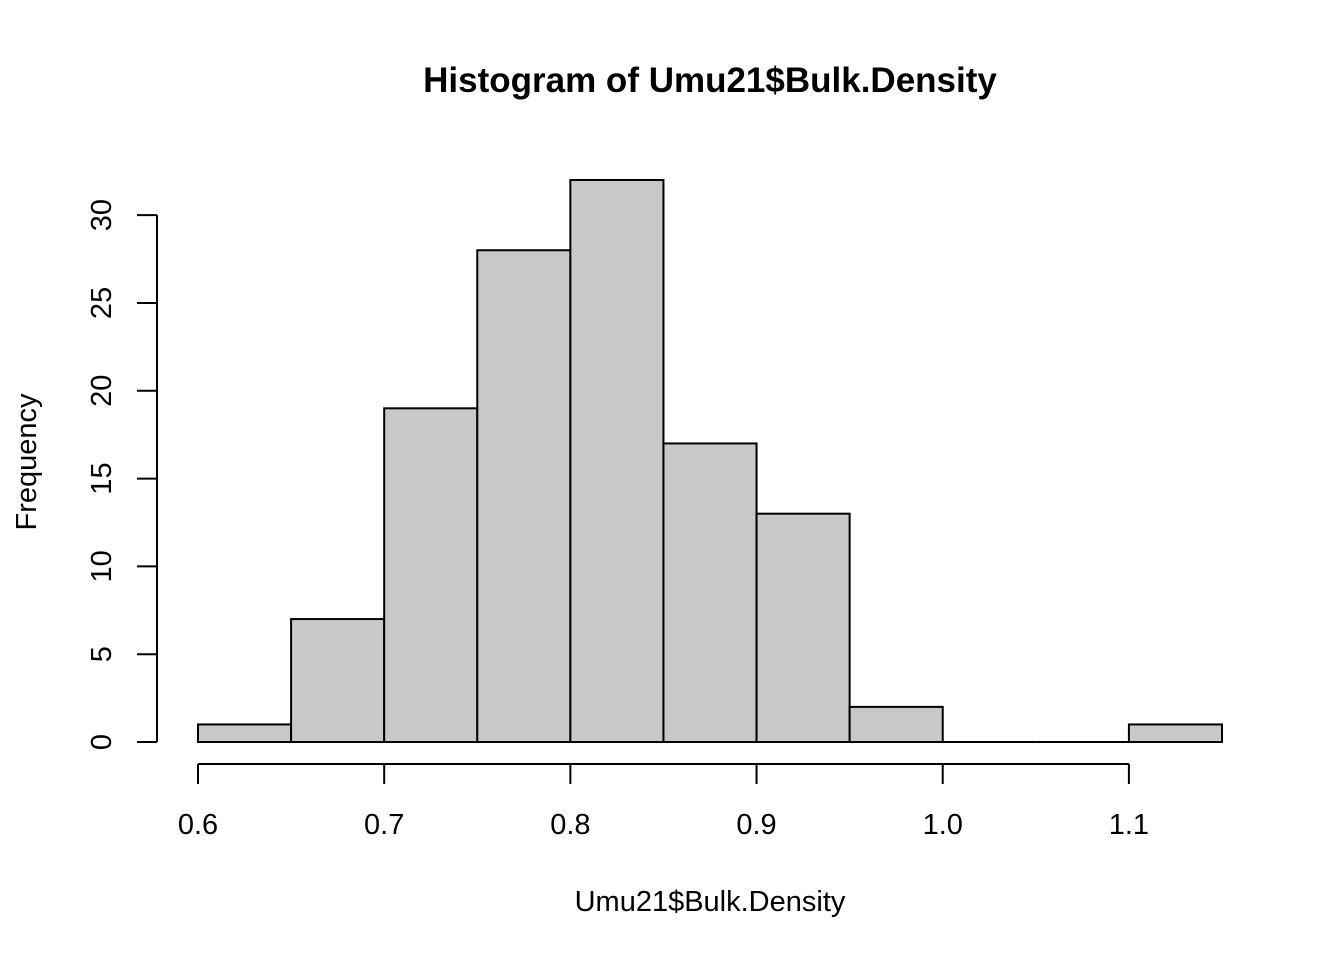 The image size is (1344, 960). What do you see at coordinates (198, 825) in the screenshot?
I see `x-tick-label: 0.6` at bounding box center [198, 825].